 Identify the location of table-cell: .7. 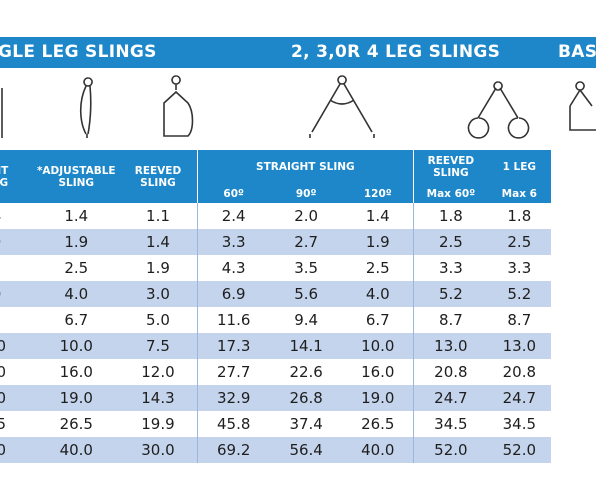
(16, 320).